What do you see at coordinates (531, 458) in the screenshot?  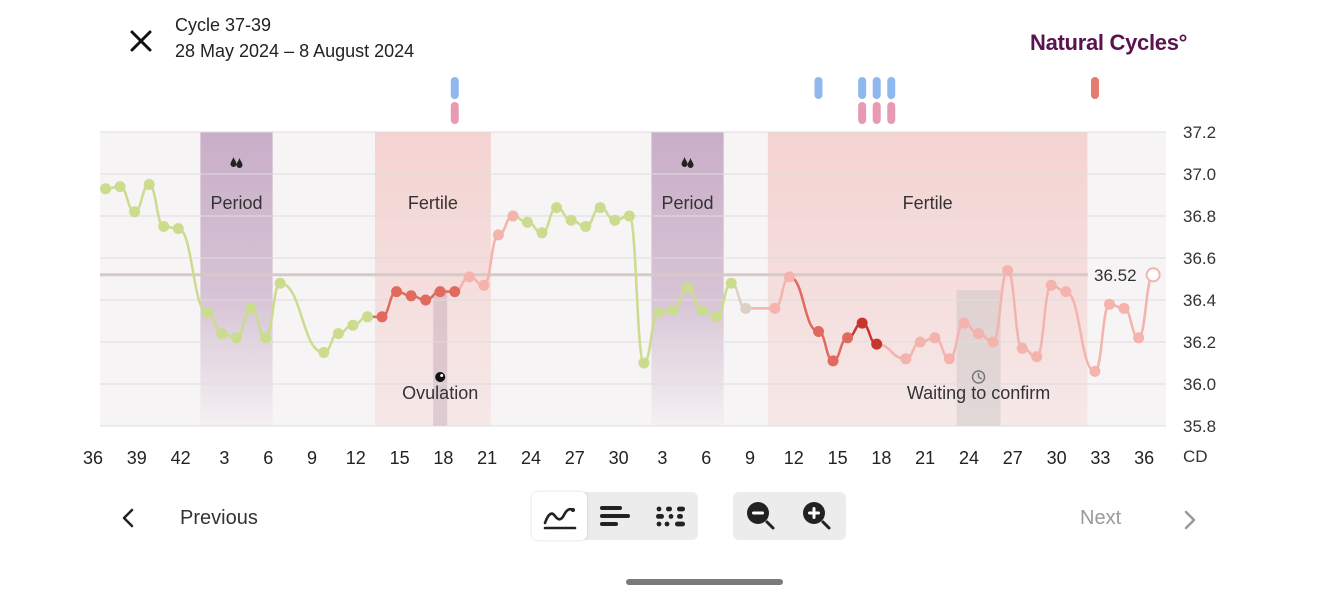 I see `x-tick-label: 24` at bounding box center [531, 458].